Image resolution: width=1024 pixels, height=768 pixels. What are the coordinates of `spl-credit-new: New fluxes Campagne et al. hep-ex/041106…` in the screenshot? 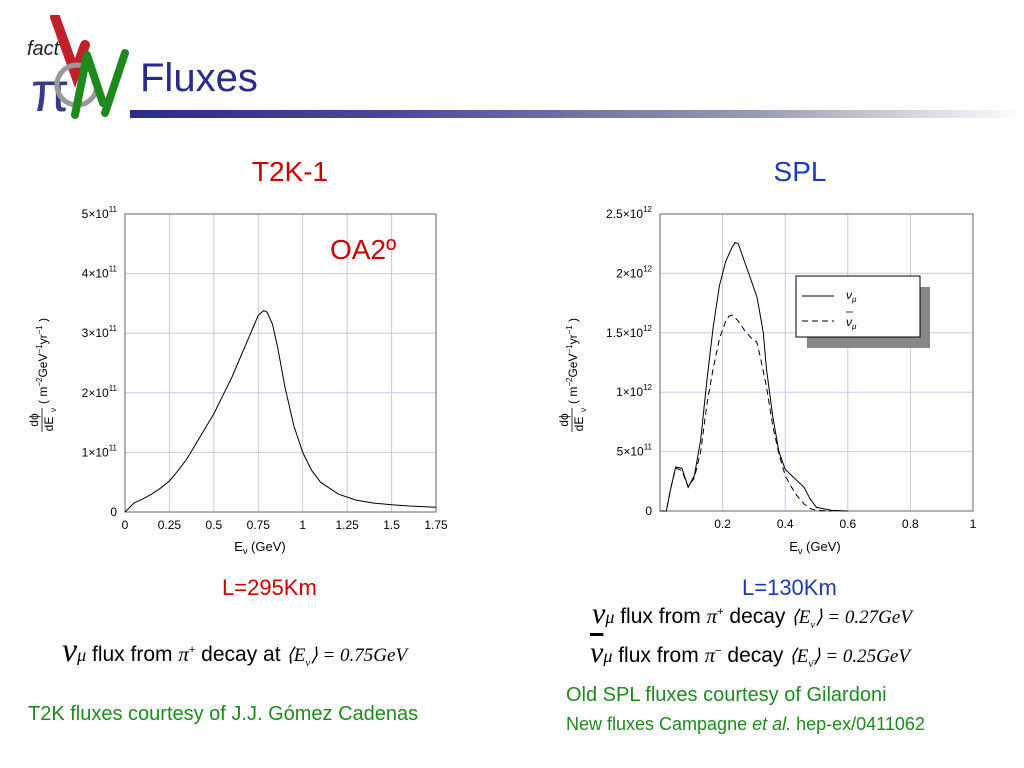 It's located at (745, 724).